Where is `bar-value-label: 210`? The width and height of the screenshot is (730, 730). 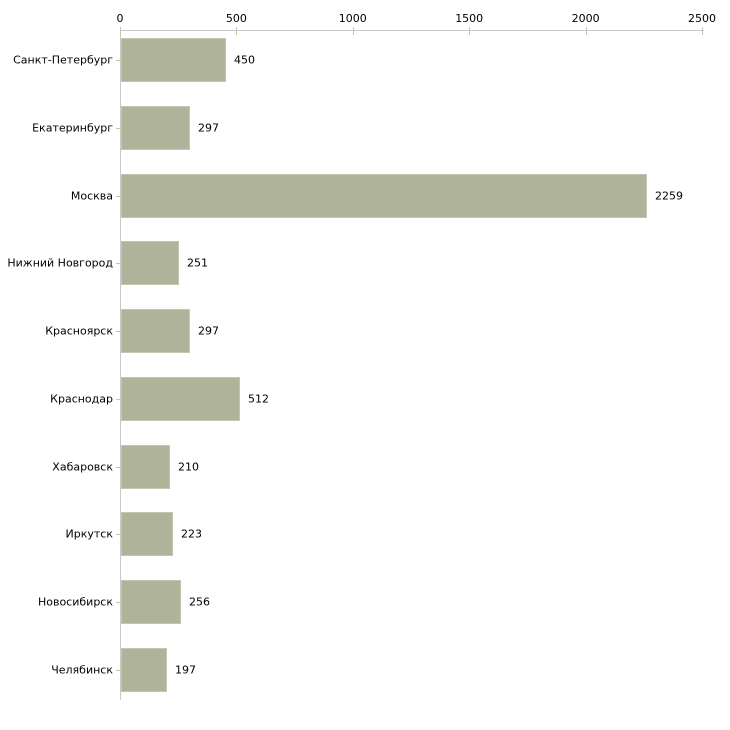
bar-value-label: 210 is located at coordinates (188, 467).